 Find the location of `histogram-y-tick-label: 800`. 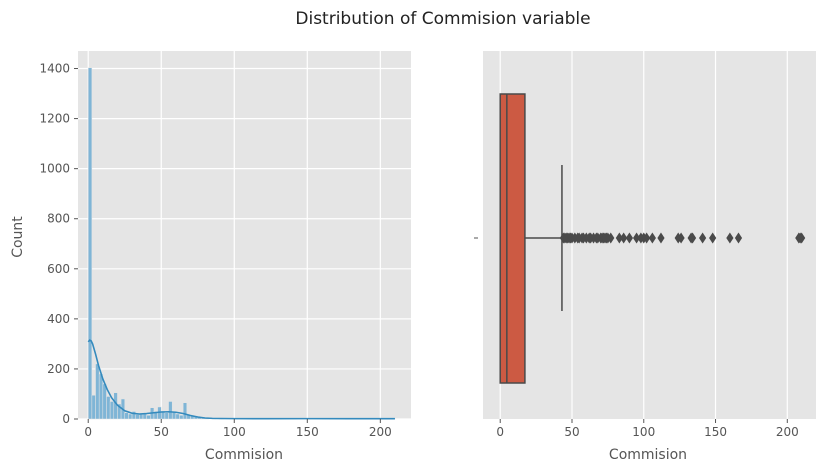

histogram-y-tick-label: 800 is located at coordinates (58, 219).